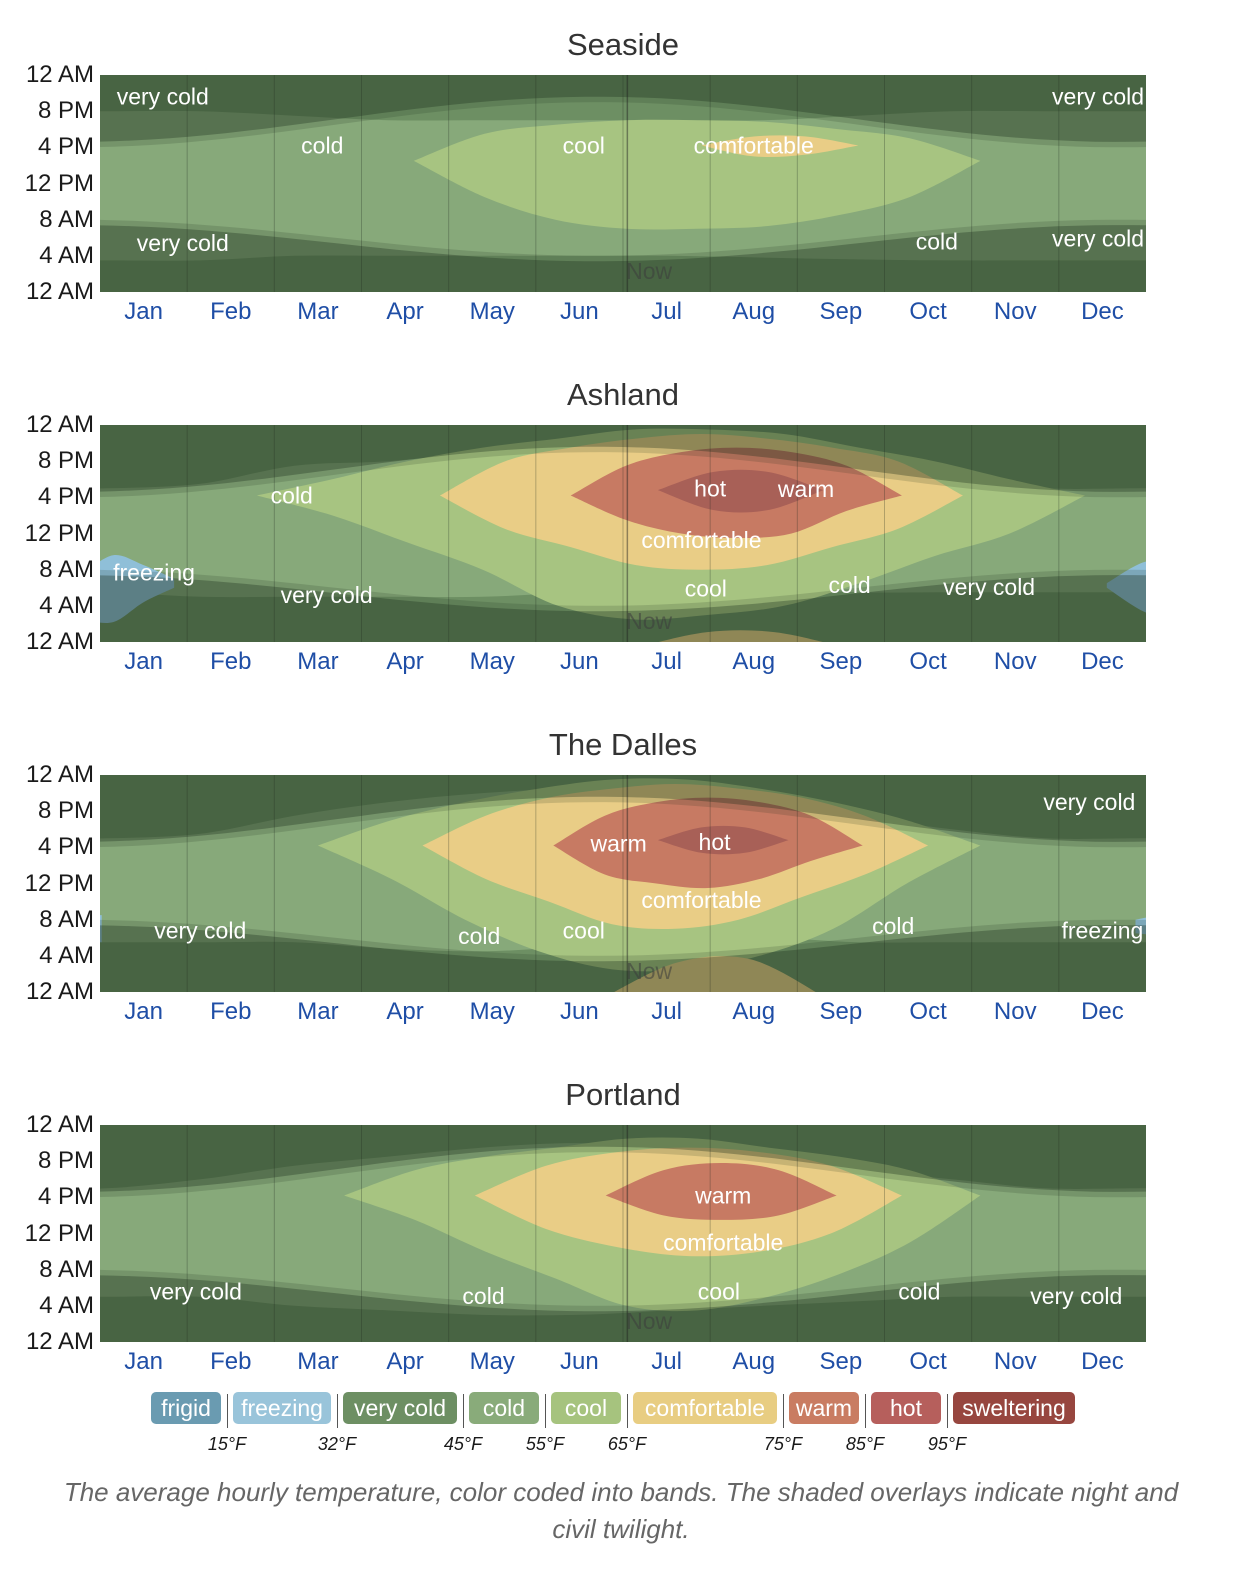  Describe the element at coordinates (65, 811) in the screenshot. I see `y-tick-label: 8 PM` at that location.